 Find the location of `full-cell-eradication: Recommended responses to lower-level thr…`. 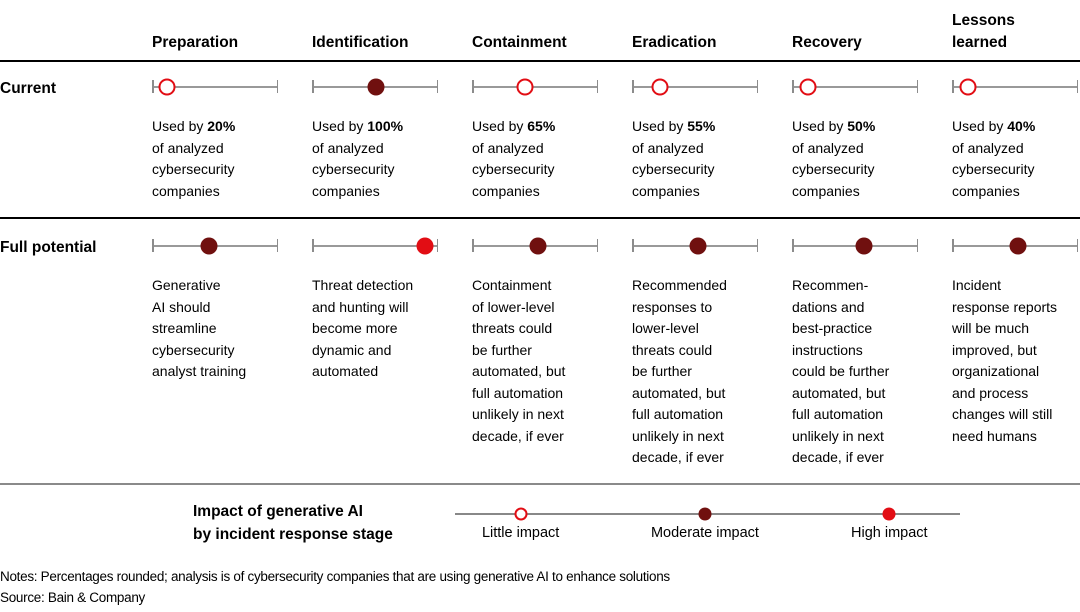

full-cell-eradication: Recommended responses to lower-level thr… is located at coordinates (700, 353).